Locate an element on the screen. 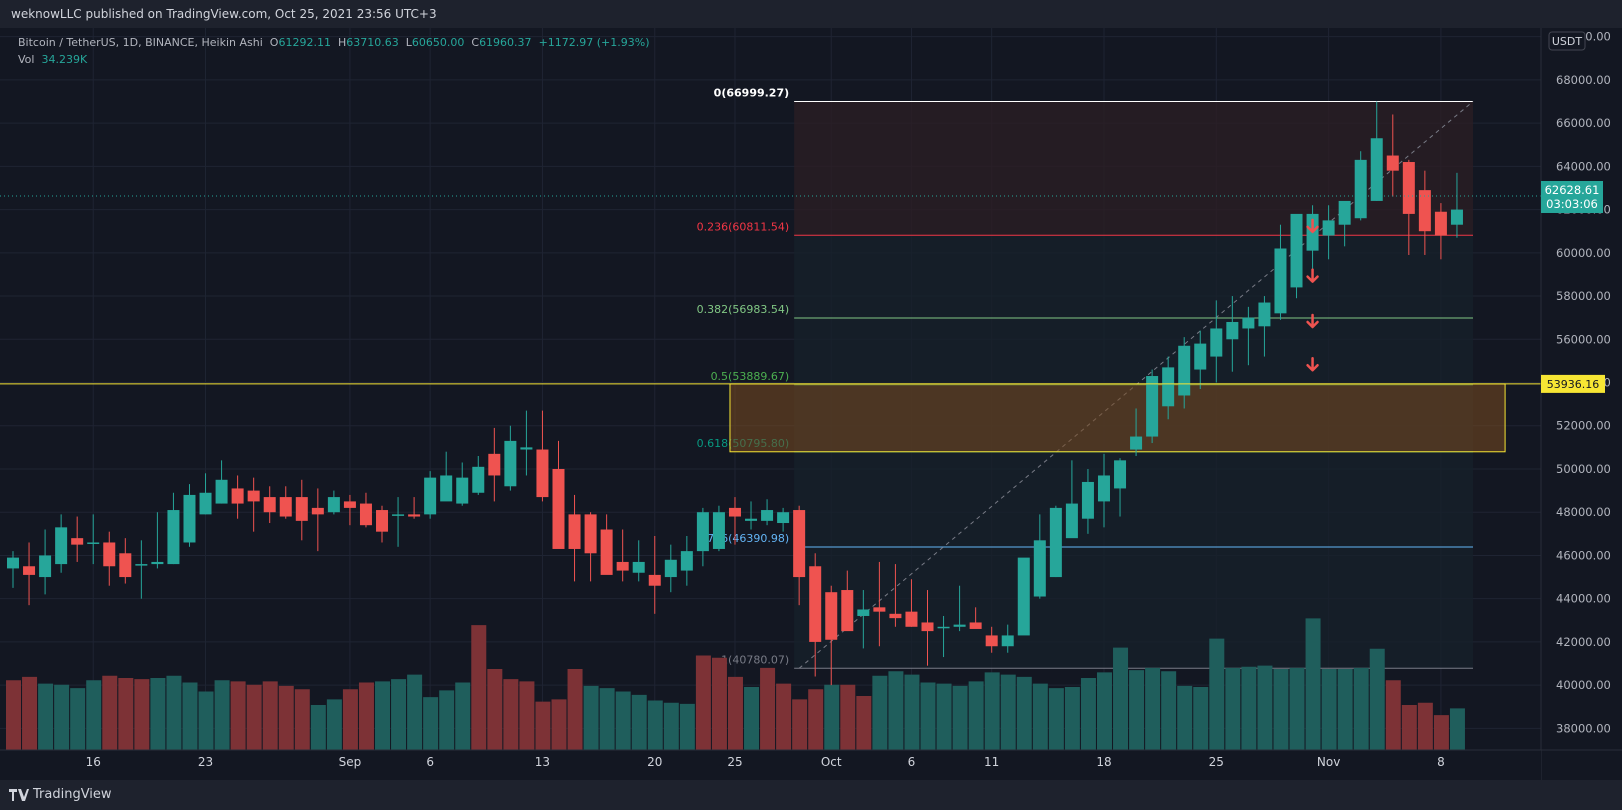 This screenshot has width=1622, height=810. currency-badge is located at coordinates (1567, 41).